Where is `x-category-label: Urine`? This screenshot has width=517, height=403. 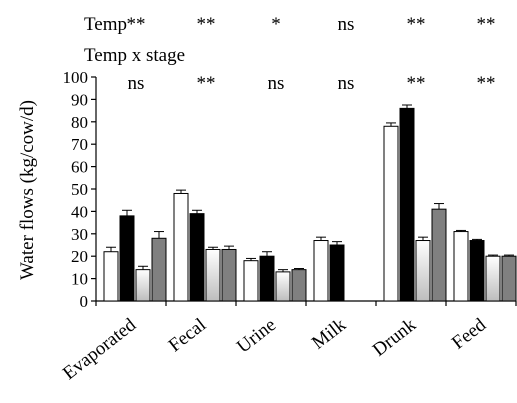 x-category-label: Urine is located at coordinates (256, 335).